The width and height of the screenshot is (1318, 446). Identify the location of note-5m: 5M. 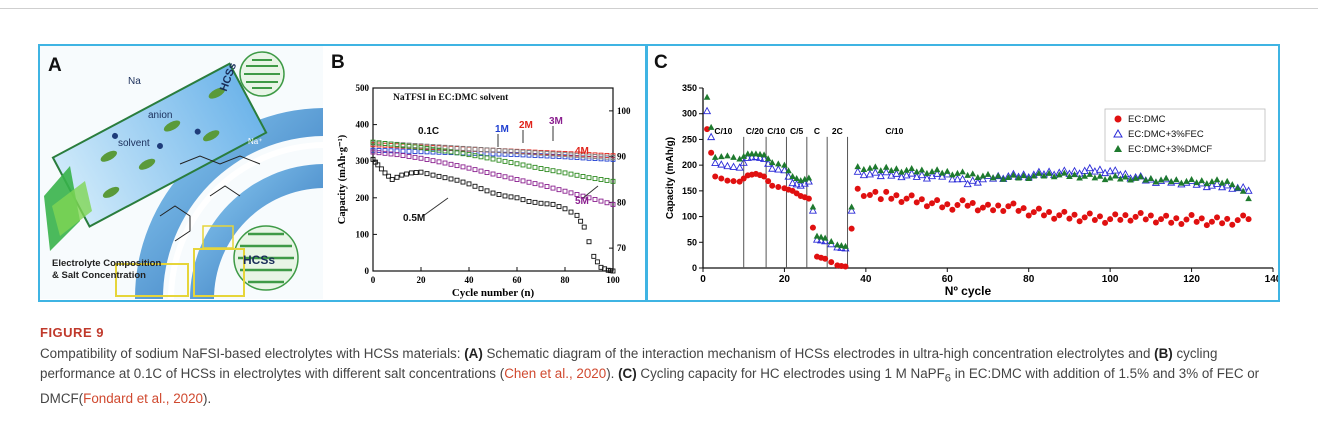
(582, 201).